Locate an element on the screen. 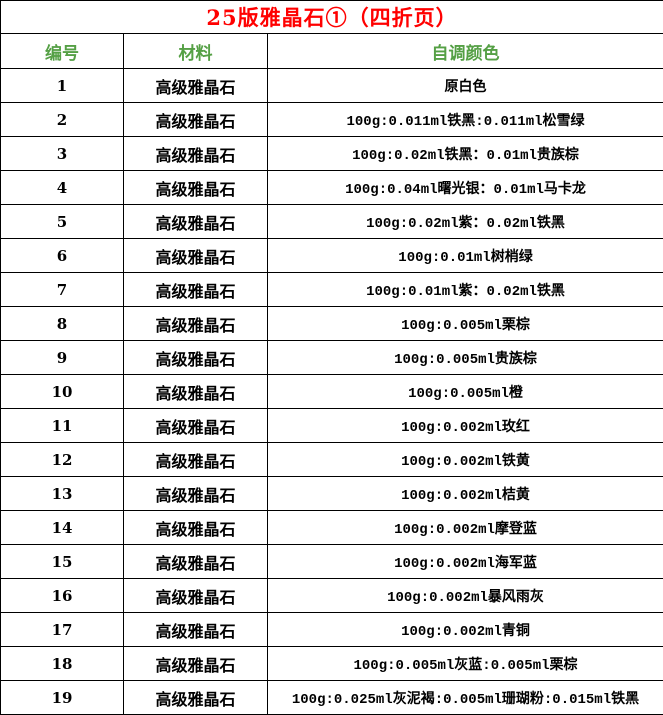 The width and height of the screenshot is (663, 715). table-row: 2 高级雅晶石 100g:0.011ml铁黑:0.011ml松雪绿 is located at coordinates (331, 119).